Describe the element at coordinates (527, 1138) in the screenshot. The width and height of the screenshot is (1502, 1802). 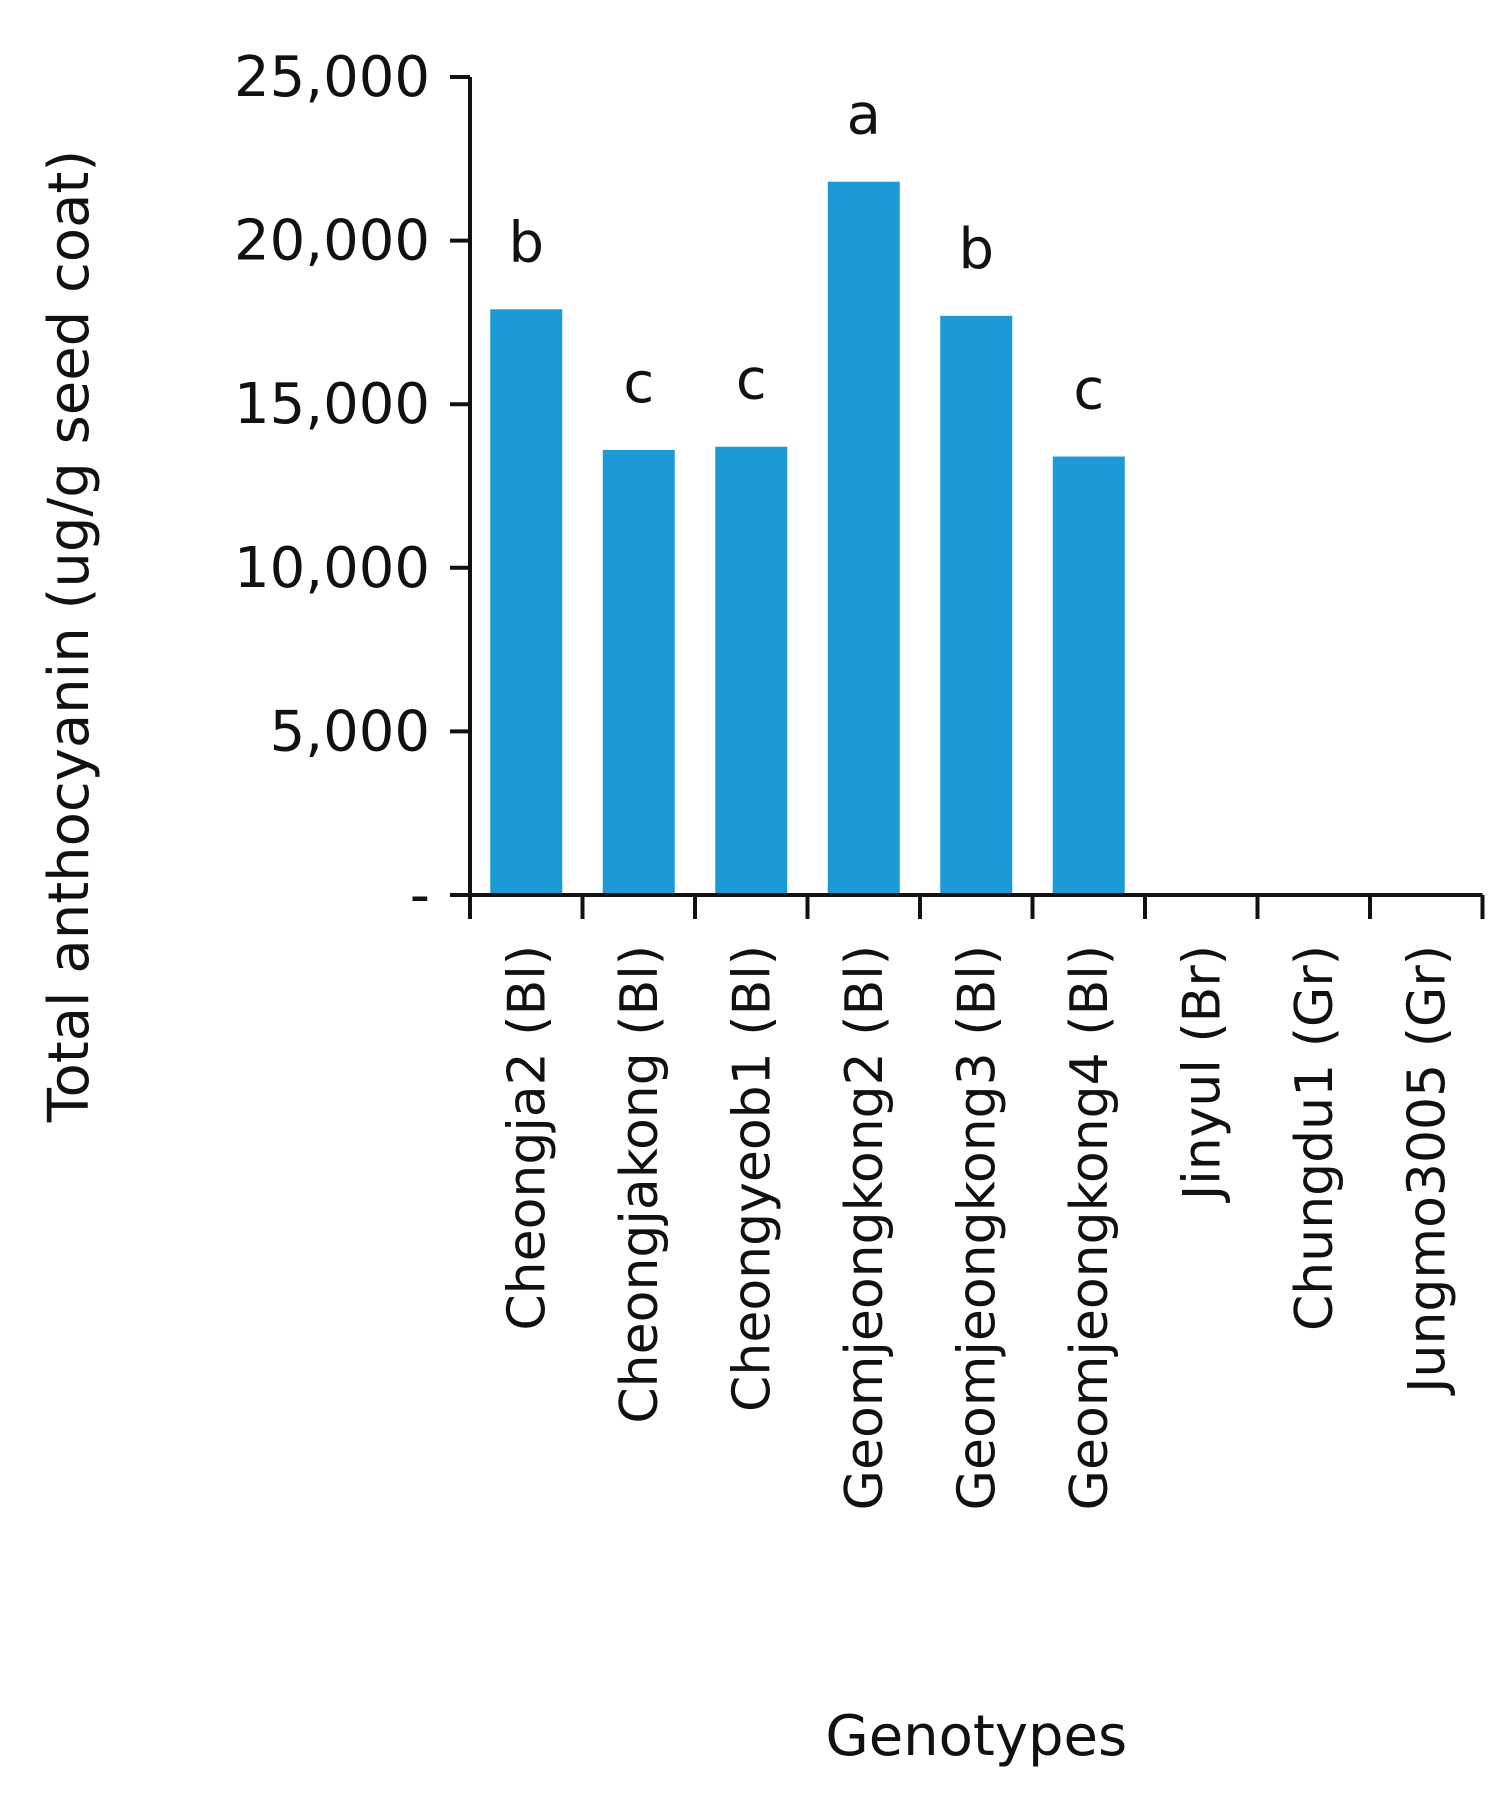
I see `x-category-label: Cheongja2 (Bl)` at that location.